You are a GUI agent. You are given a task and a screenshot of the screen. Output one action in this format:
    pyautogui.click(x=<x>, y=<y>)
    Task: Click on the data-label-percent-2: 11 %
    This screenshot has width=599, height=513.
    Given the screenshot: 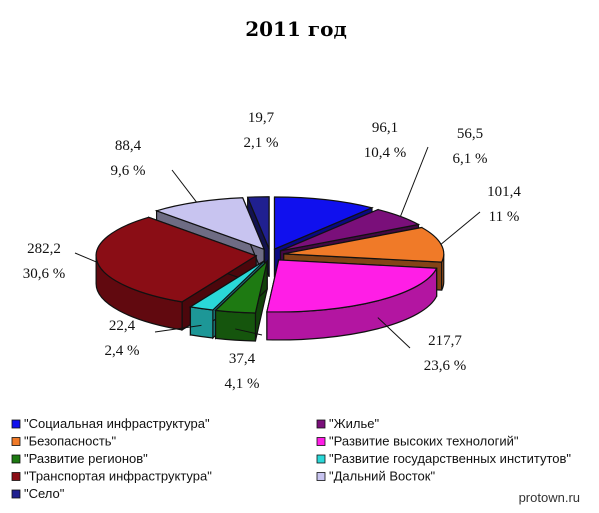 What is the action you would take?
    pyautogui.click(x=504, y=217)
    